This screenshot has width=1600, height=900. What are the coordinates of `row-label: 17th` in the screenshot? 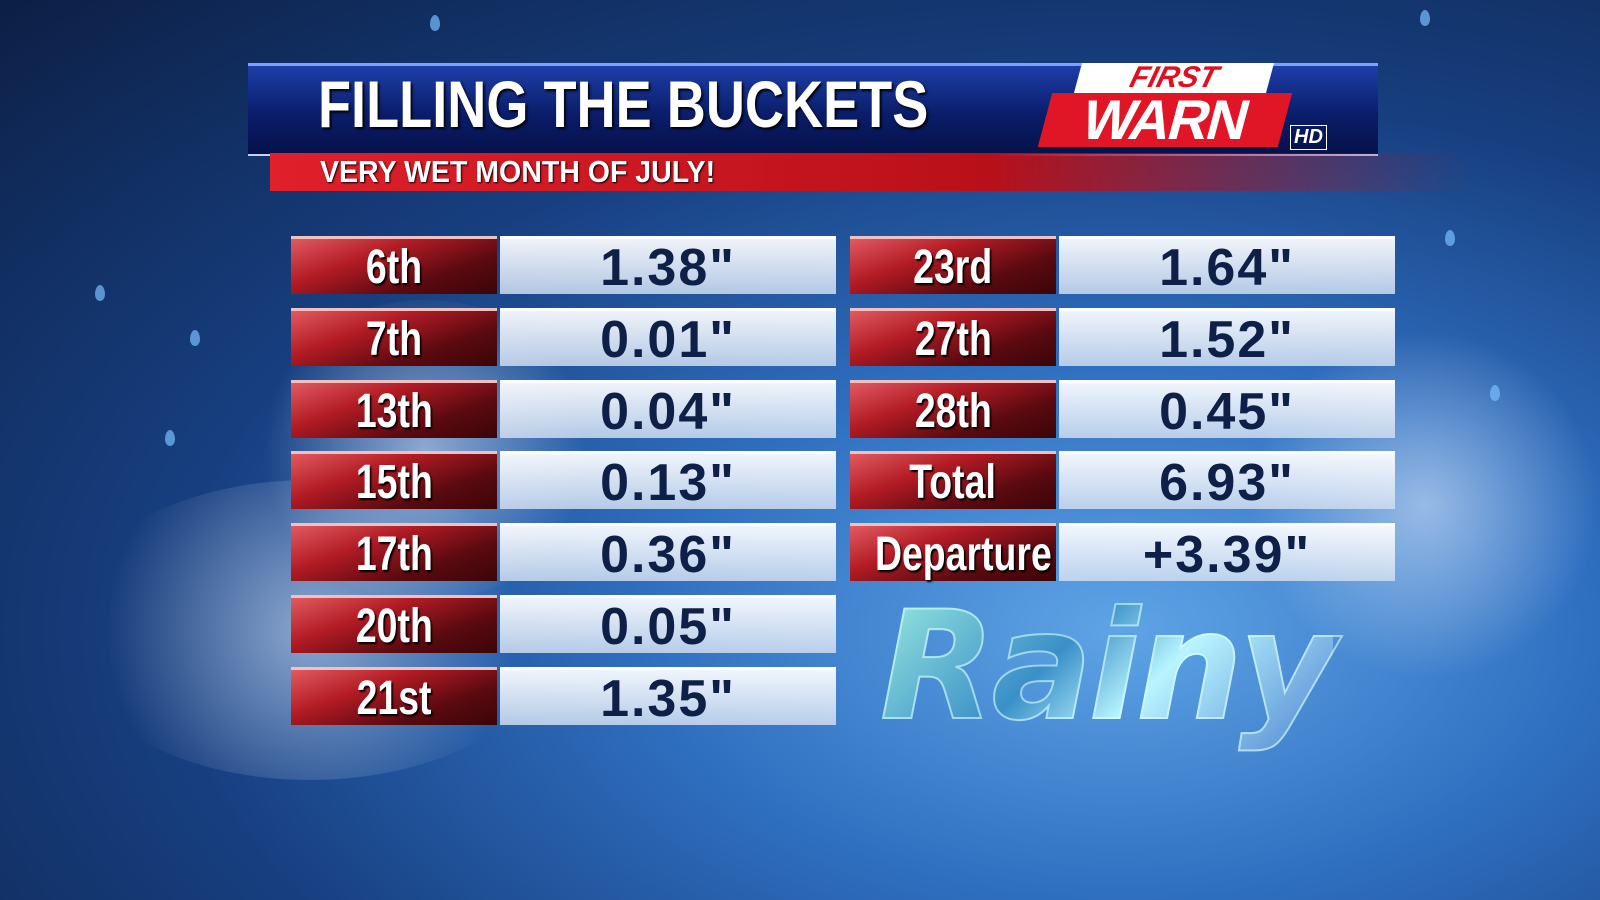 It's located at (394, 552).